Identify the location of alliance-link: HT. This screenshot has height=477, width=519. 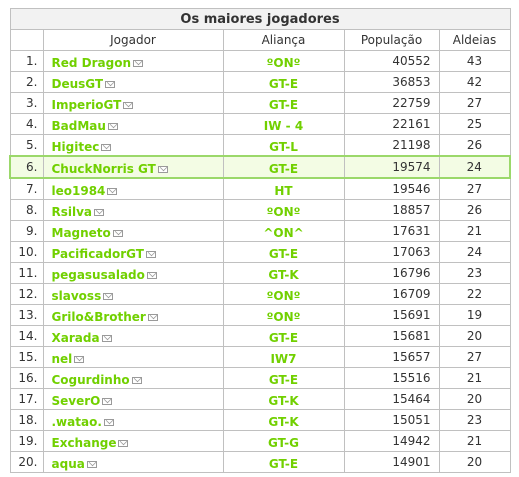
(283, 190).